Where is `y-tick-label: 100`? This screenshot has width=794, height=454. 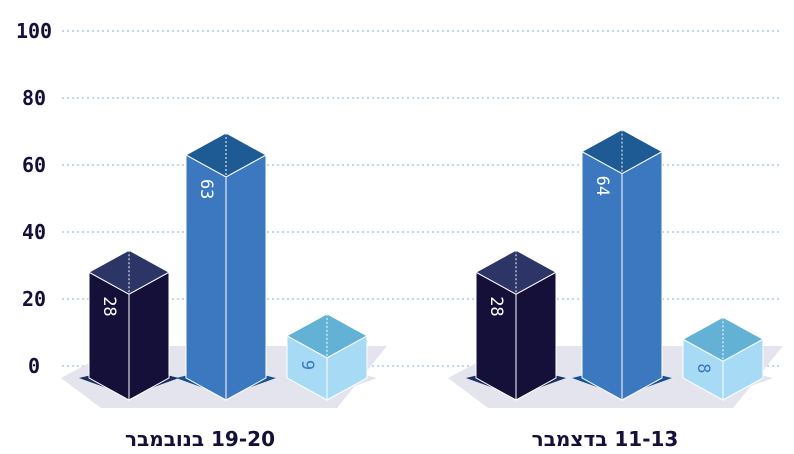
y-tick-label: 100 is located at coordinates (34, 31).